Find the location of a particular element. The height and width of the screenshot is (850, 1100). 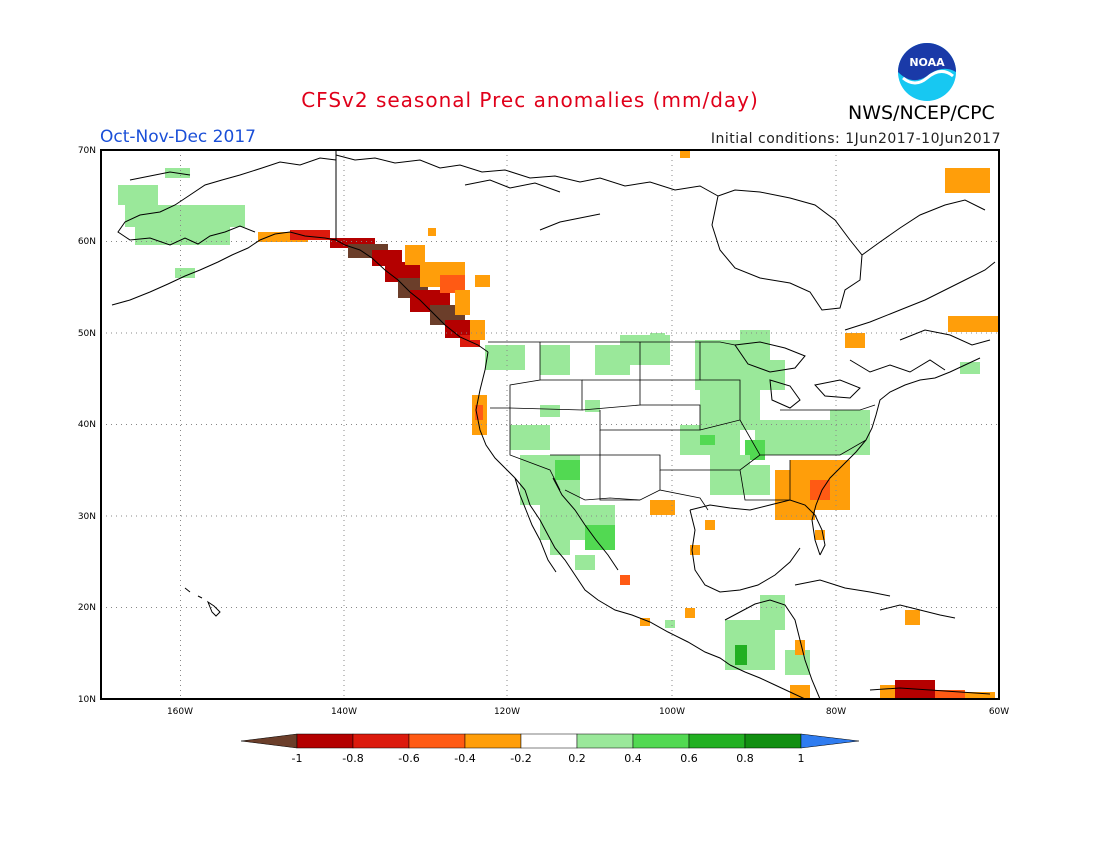

political-borders is located at coordinates (682, 426).